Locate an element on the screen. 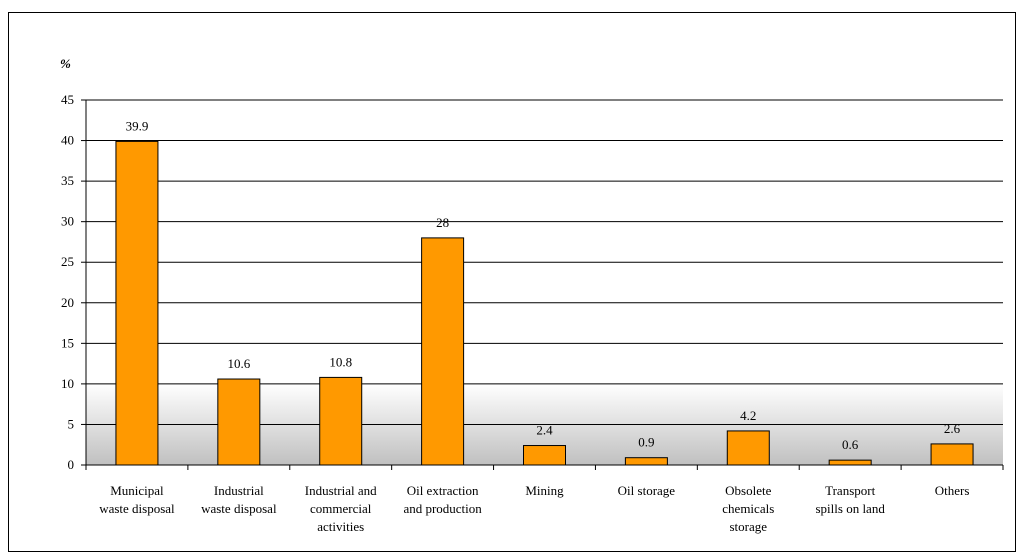 This screenshot has width=1019, height=553. x-category-label: Industrial waste disposal is located at coordinates (239, 499).